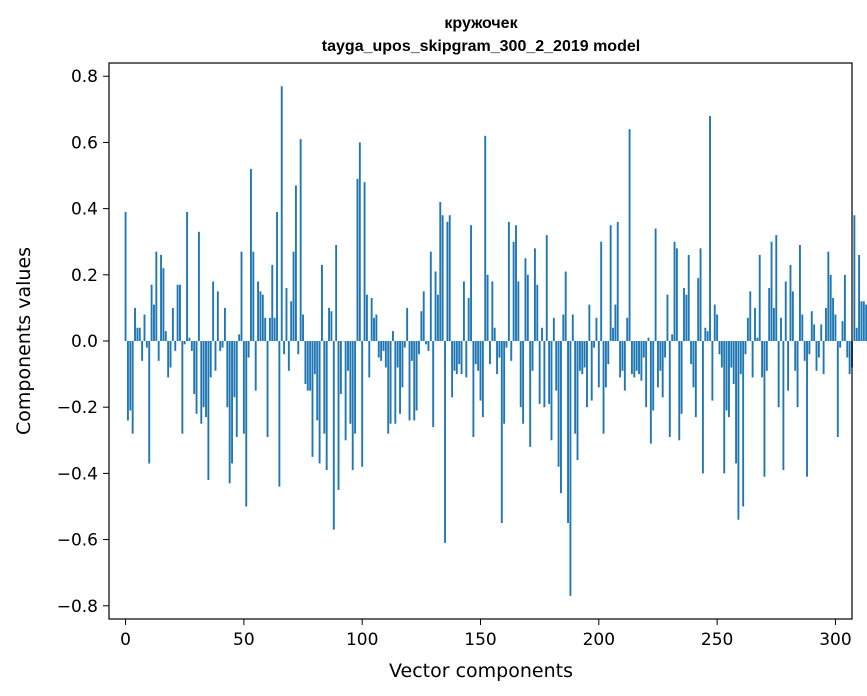  What do you see at coordinates (84, 342) in the screenshot?
I see `y-tick-label: 0.0` at bounding box center [84, 342].